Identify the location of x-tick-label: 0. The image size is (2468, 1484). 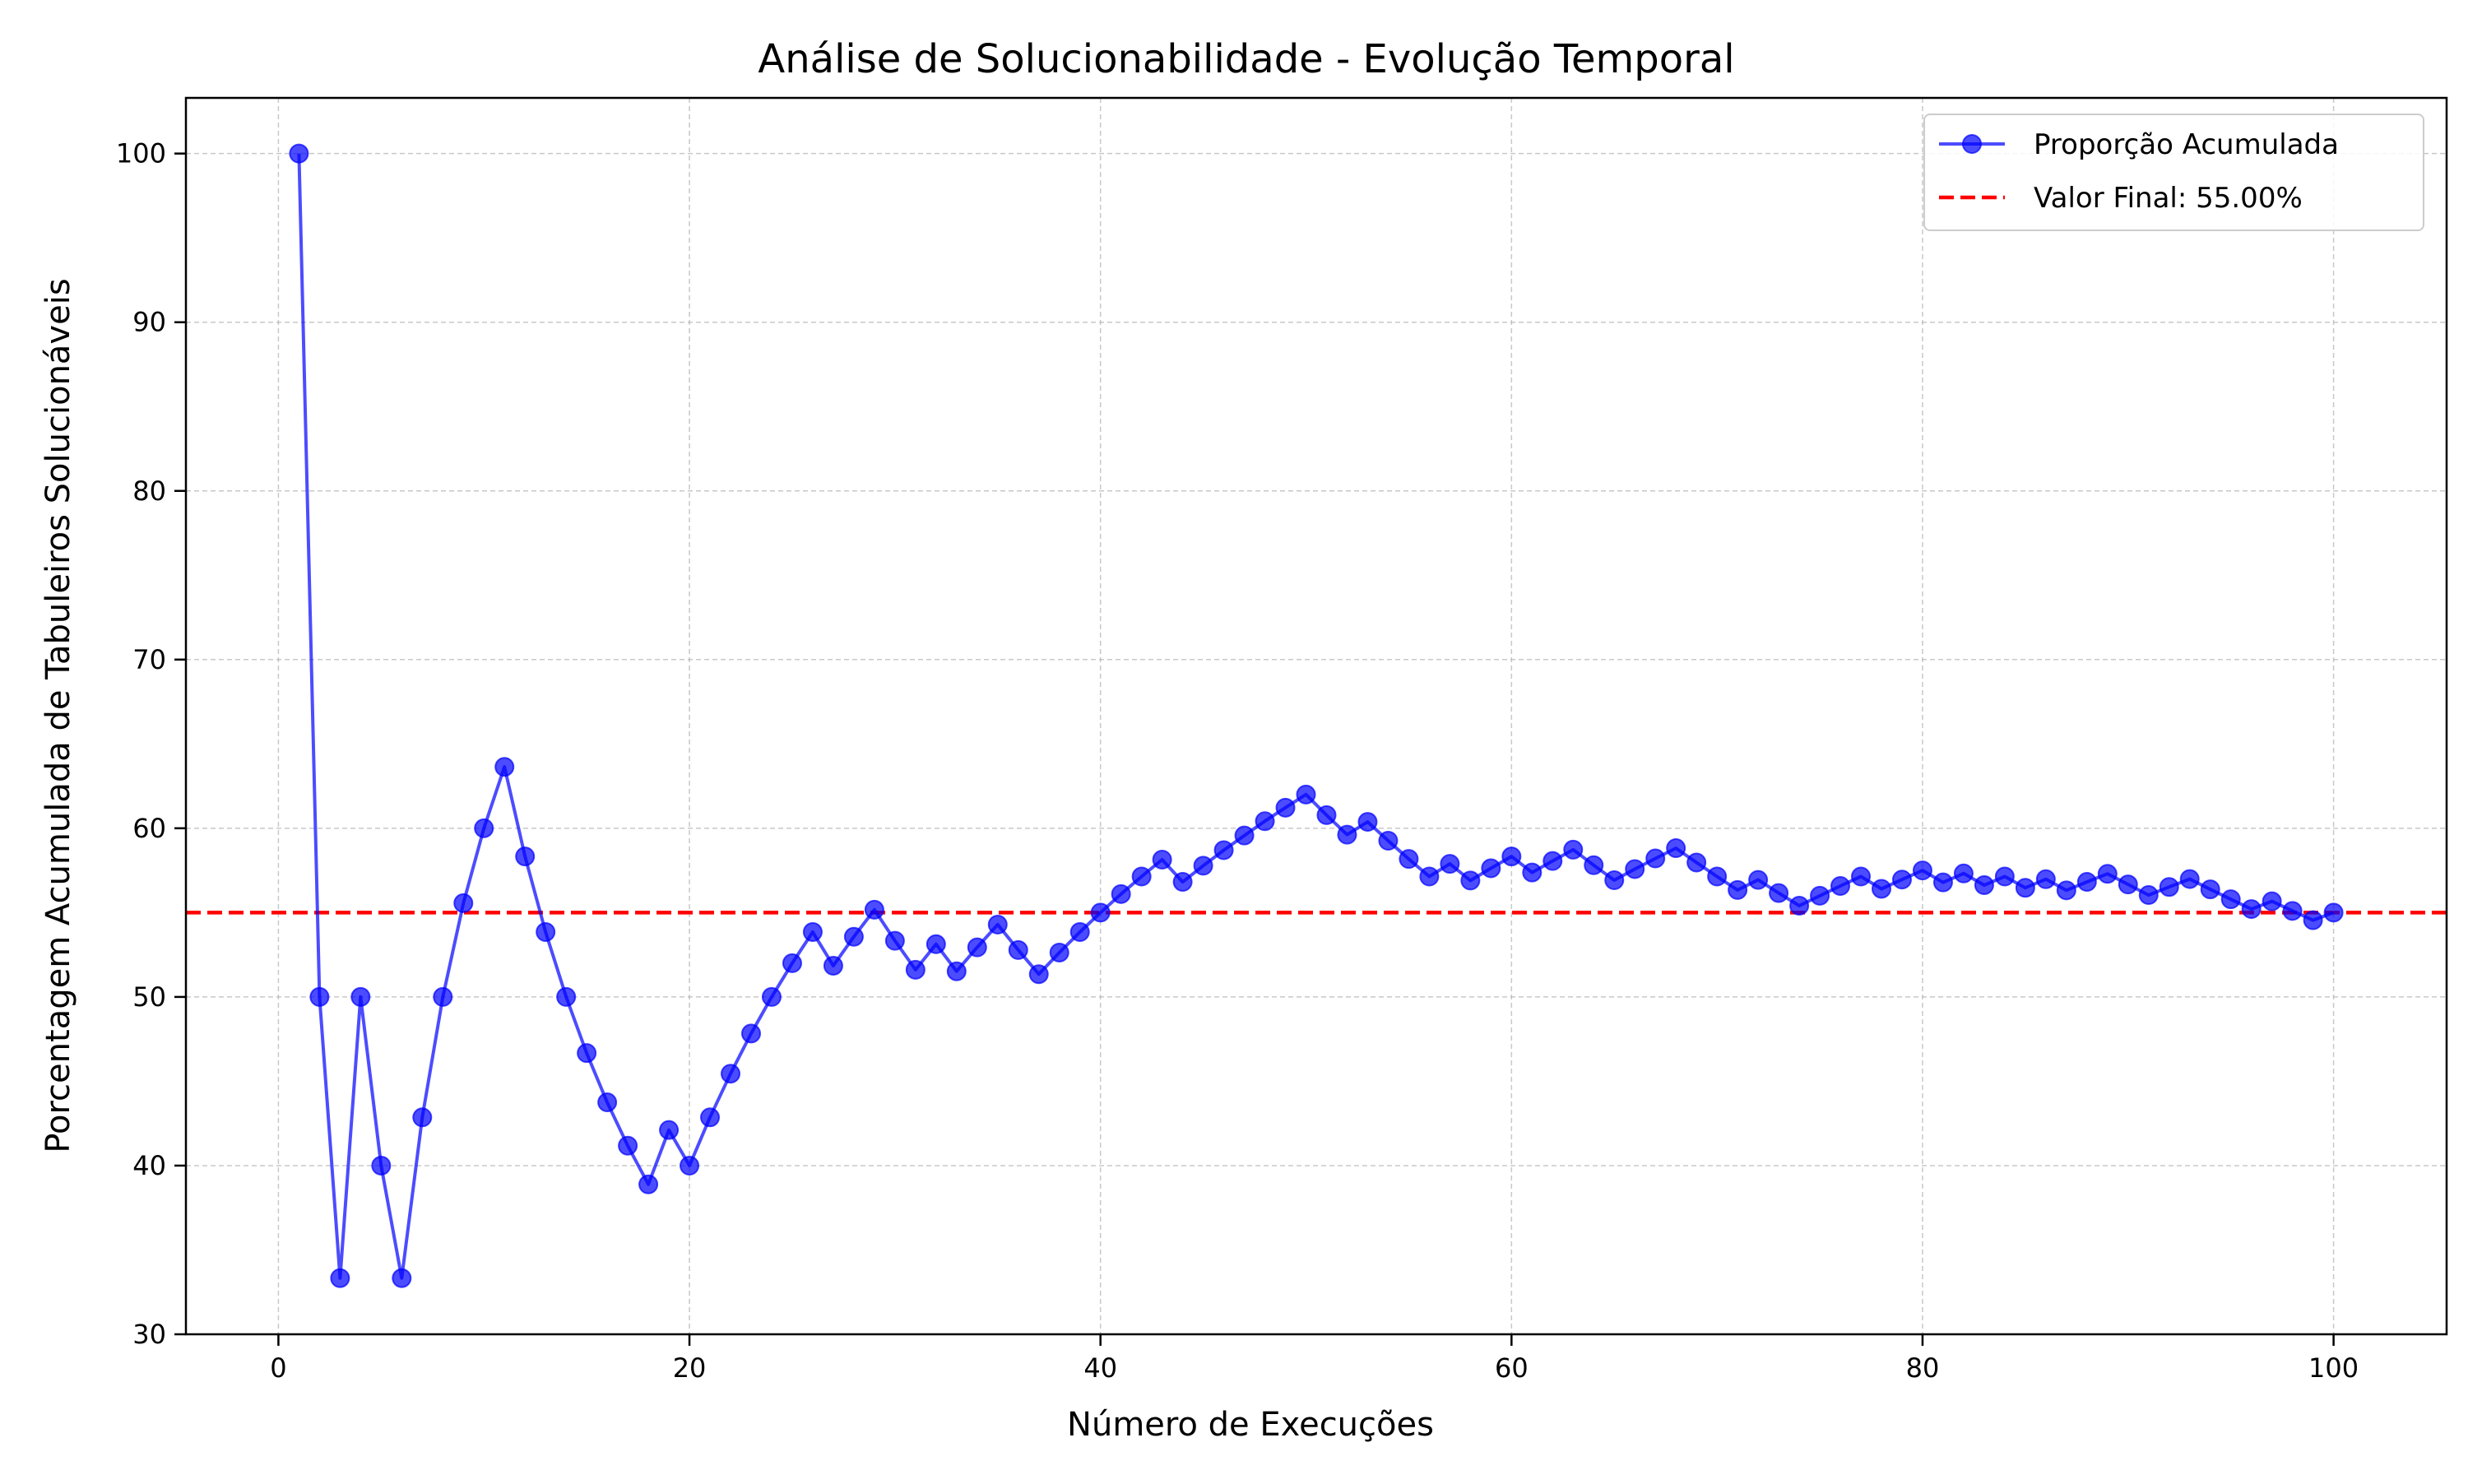
(278, 1368).